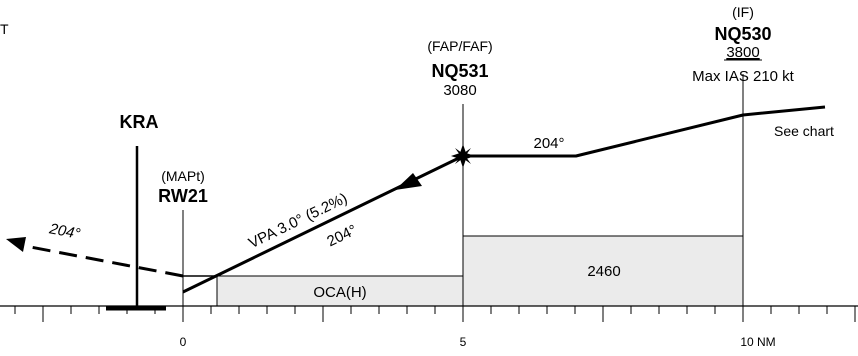  Describe the element at coordinates (742, 52) in the screenshot. I see `nq530-altitude: 3800` at that location.